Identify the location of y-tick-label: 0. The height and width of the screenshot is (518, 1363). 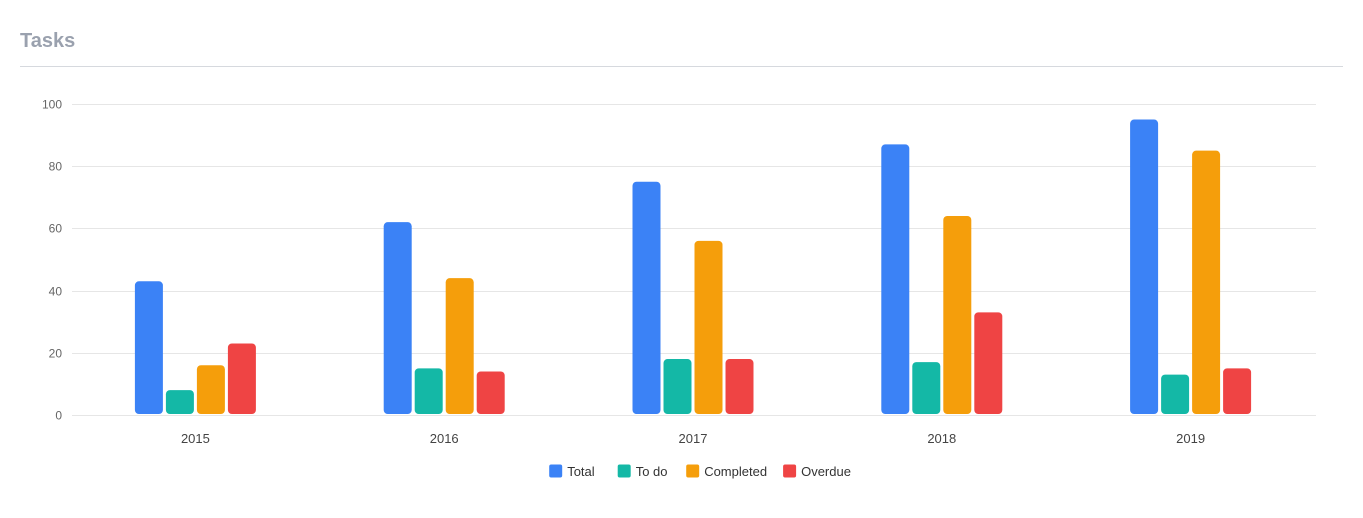
(58, 416).